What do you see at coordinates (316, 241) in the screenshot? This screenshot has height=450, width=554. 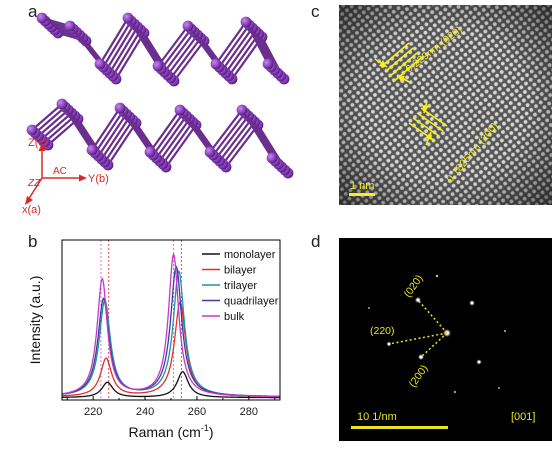 I see `panel-label-d: d` at bounding box center [316, 241].